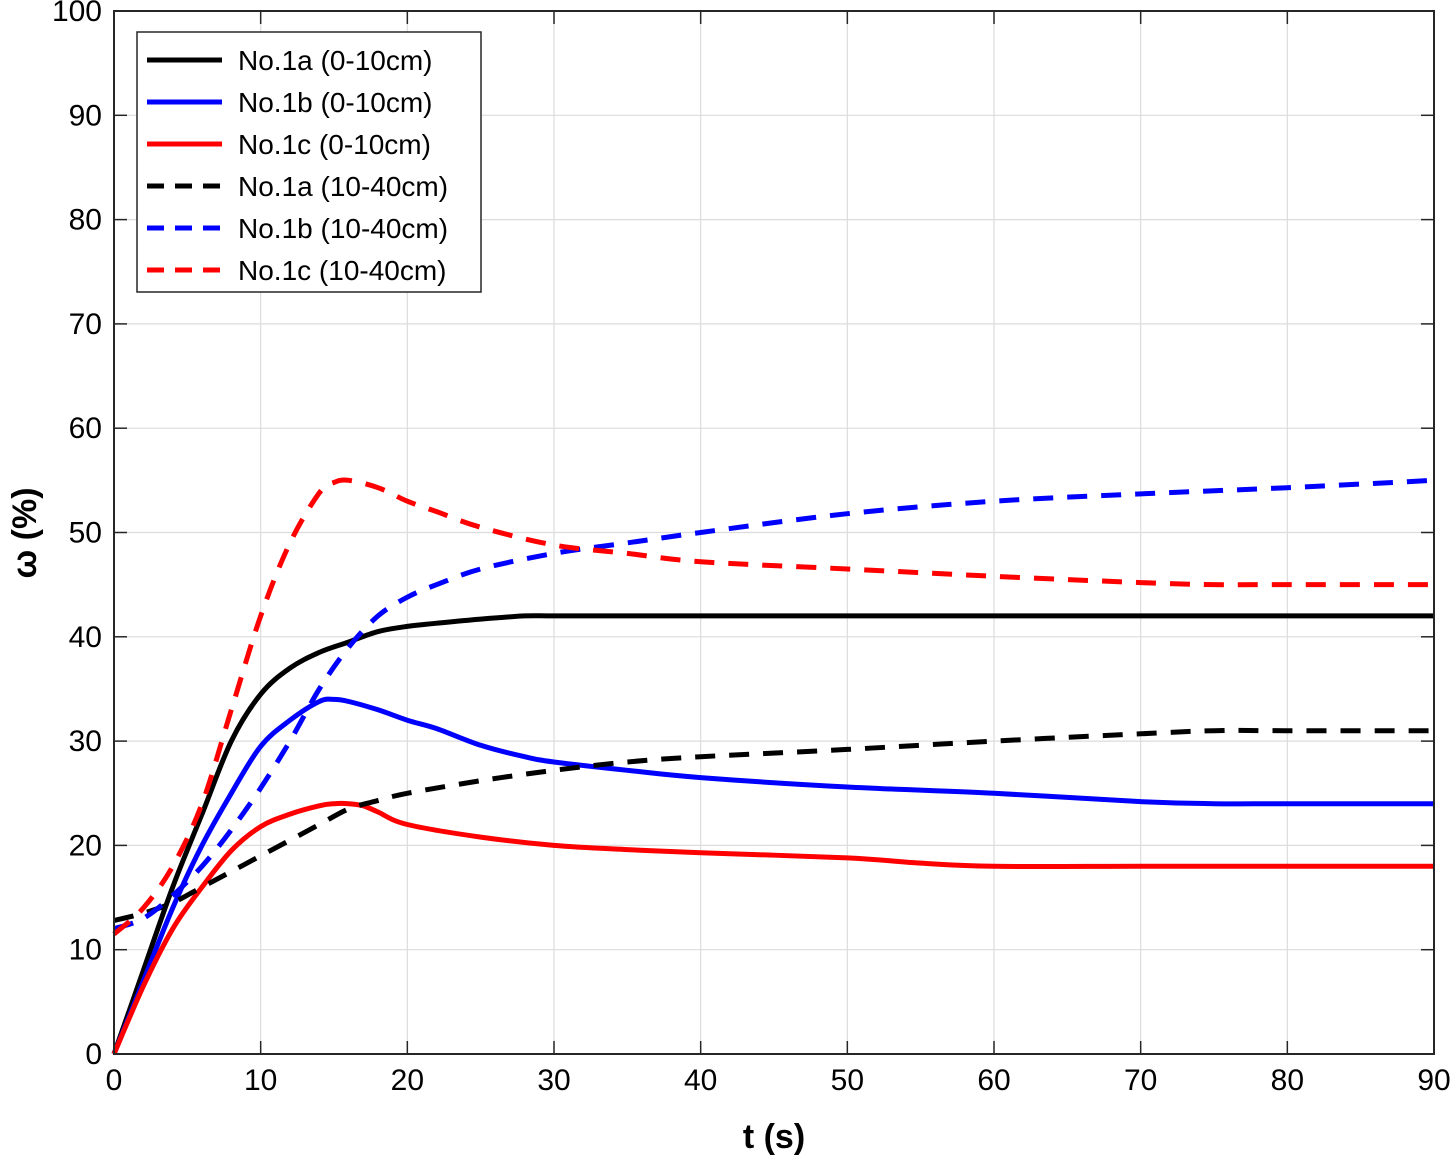  What do you see at coordinates (343, 228) in the screenshot?
I see `legend-label: No.1b (10-40cm)` at bounding box center [343, 228].